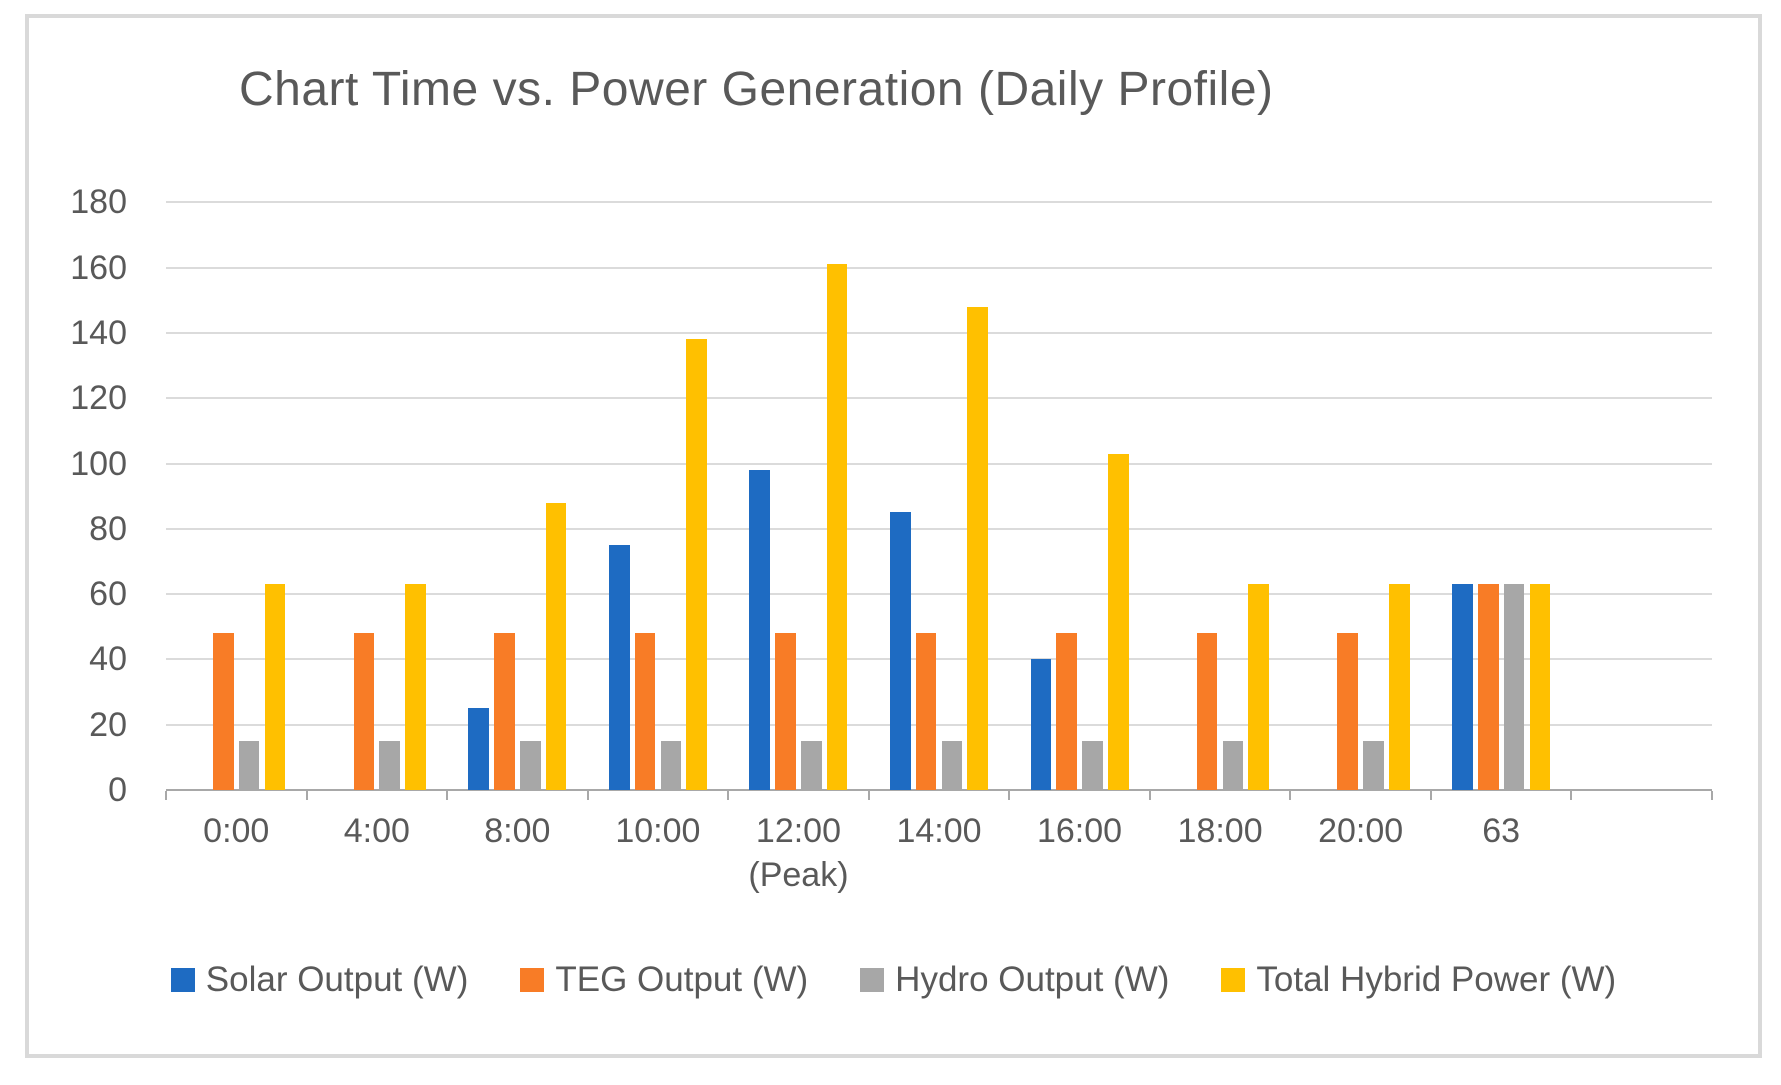 The width and height of the screenshot is (1781, 1085). Describe the element at coordinates (1032, 979) in the screenshot. I see `legend-label: Hydro Output (W)` at that location.